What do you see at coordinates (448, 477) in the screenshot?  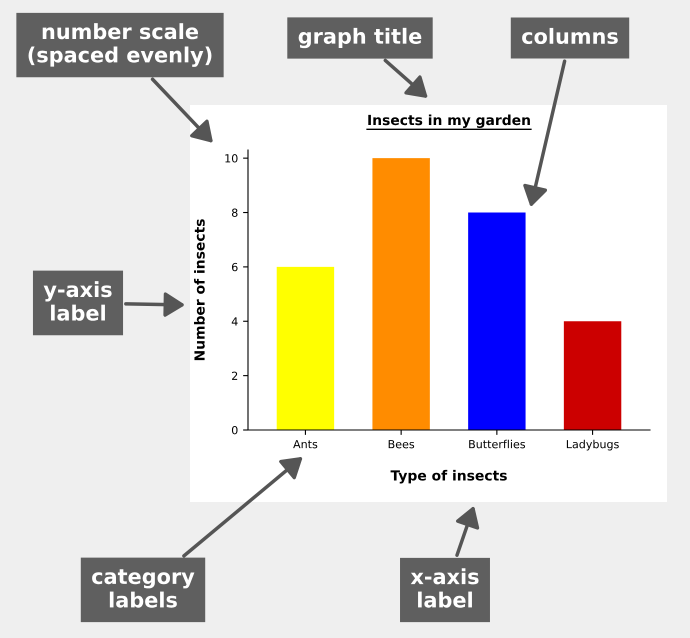 I see `x-axis-title: Type of insects` at bounding box center [448, 477].